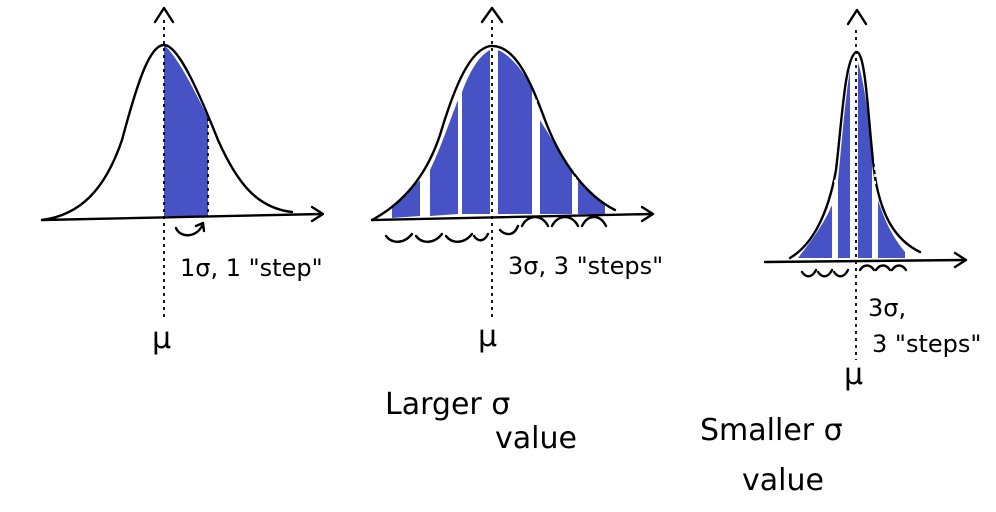 The width and height of the screenshot is (996, 512). What do you see at coordinates (251, 268) in the screenshot?
I see `annotation-text: 1σ, 1 "step"` at bounding box center [251, 268].